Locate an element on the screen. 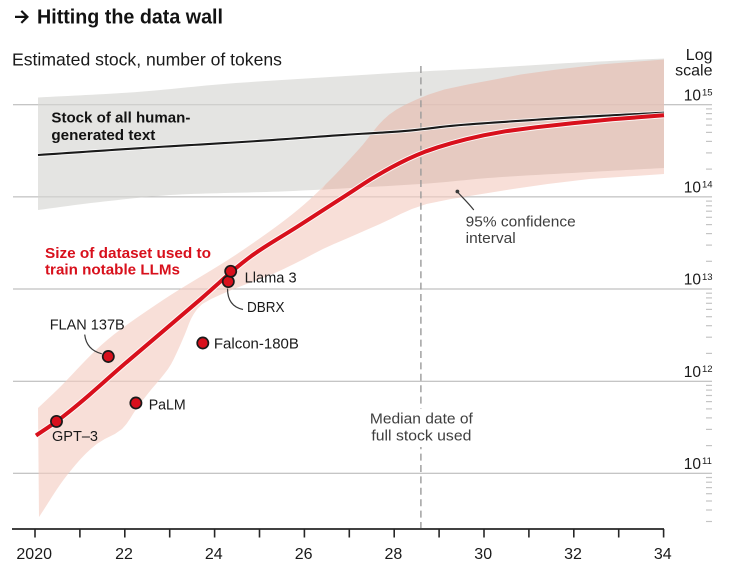 This screenshot has height=572, width=736. svg-text: GPT–3 is located at coordinates (75, 436).